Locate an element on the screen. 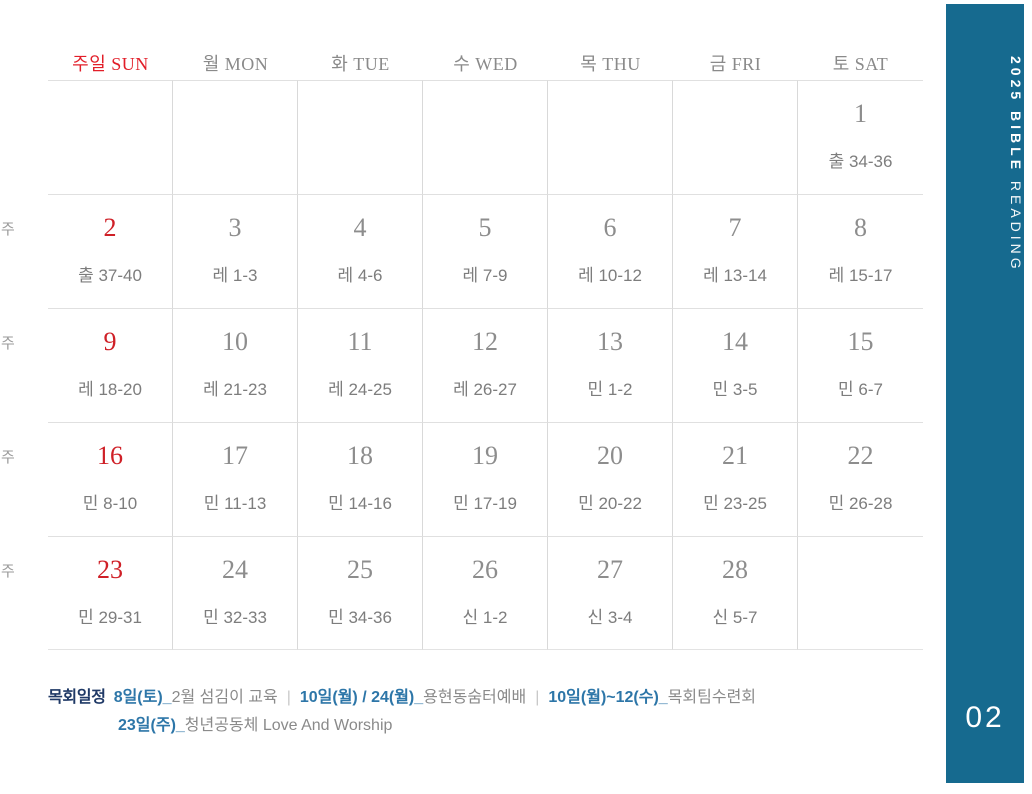 Image resolution: width=1032 pixels, height=794 pixels. day-number: 4 is located at coordinates (360, 227).